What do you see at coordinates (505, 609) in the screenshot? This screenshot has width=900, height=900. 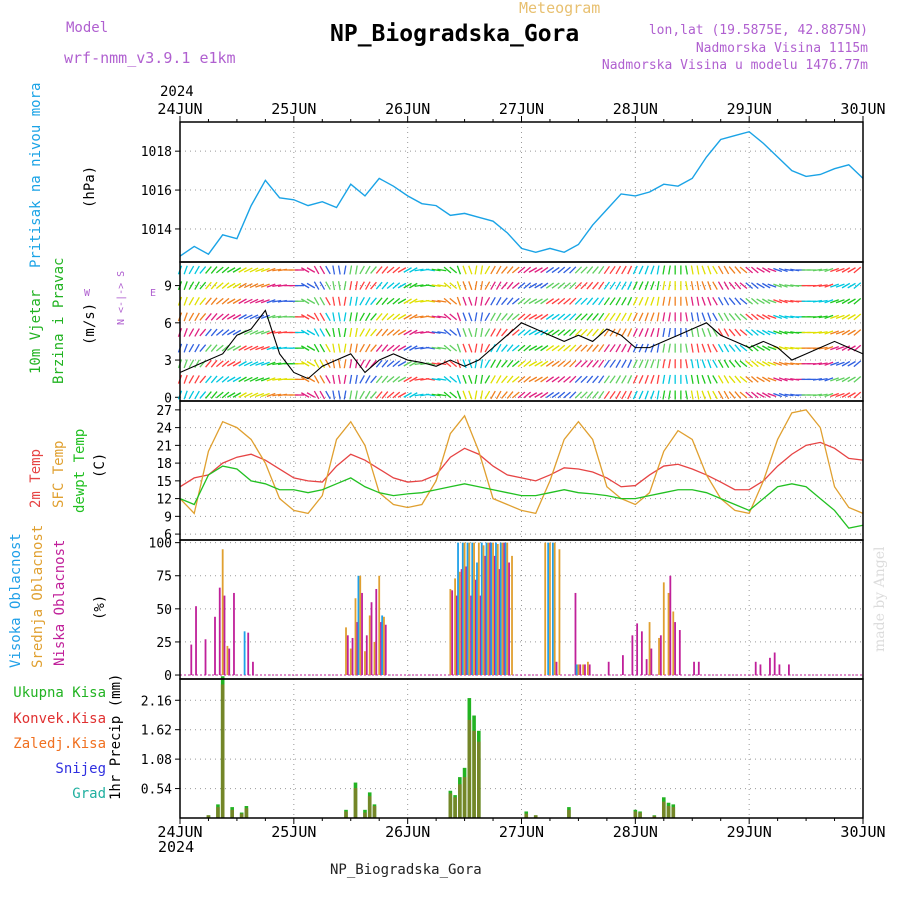 I see `high-cloud-bar` at bounding box center [505, 609].